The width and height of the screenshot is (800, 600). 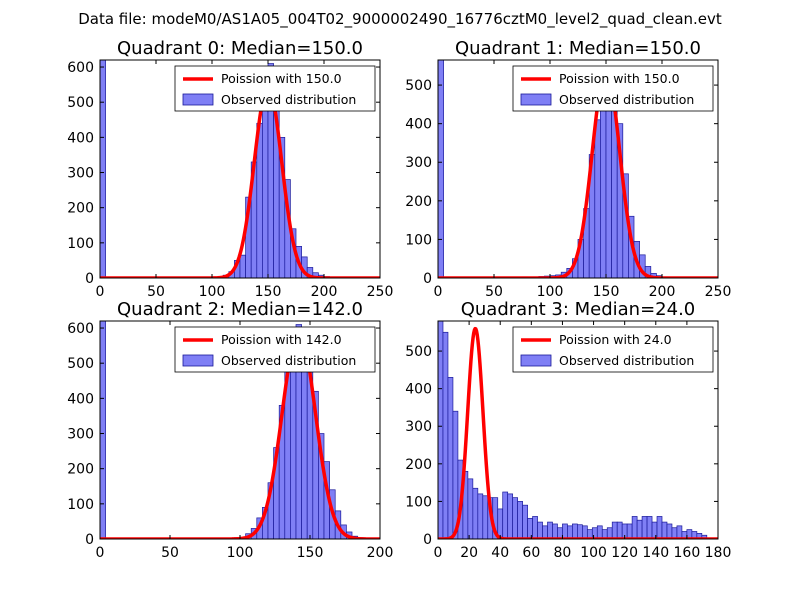 I want to click on legend-label-poisson: Poission with 142.0, so click(x=281, y=339).